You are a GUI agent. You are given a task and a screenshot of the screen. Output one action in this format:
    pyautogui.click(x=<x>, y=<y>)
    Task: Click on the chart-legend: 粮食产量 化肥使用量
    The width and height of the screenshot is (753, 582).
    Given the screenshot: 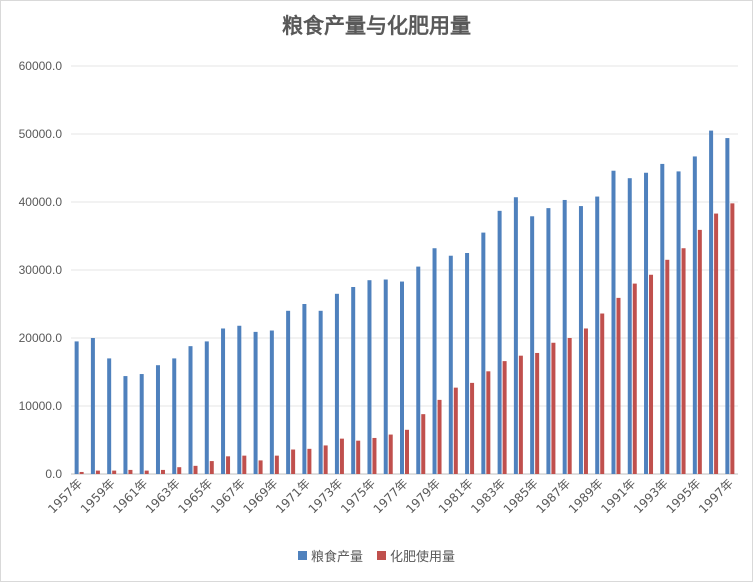 What is the action you would take?
    pyautogui.click(x=376, y=555)
    